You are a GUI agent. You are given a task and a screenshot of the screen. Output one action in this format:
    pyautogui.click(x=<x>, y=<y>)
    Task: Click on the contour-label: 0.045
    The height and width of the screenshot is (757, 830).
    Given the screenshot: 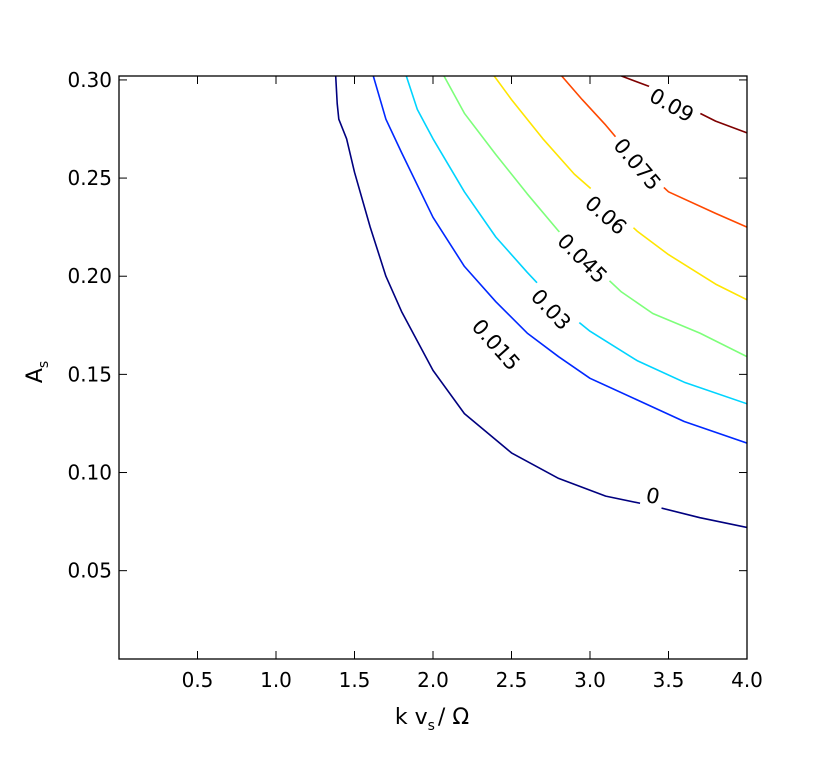 What is the action you would take?
    pyautogui.click(x=581, y=258)
    